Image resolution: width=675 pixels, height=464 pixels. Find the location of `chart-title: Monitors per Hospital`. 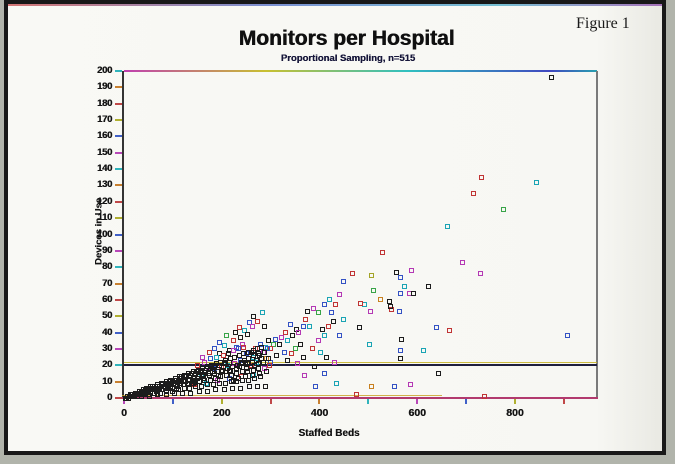

chart-title: Monitors per Hospital is located at coordinates (346, 38).